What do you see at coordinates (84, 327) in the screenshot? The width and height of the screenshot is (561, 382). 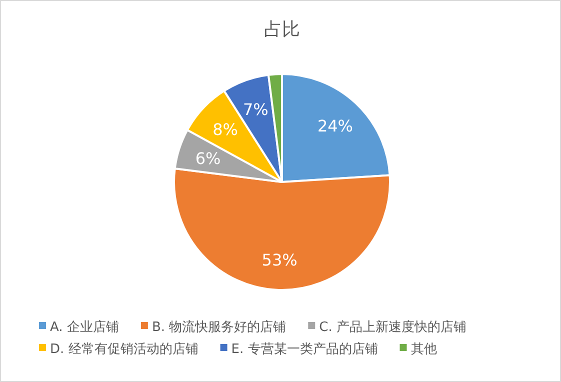 I see `legend-label: A. 企业店铺` at bounding box center [84, 327].